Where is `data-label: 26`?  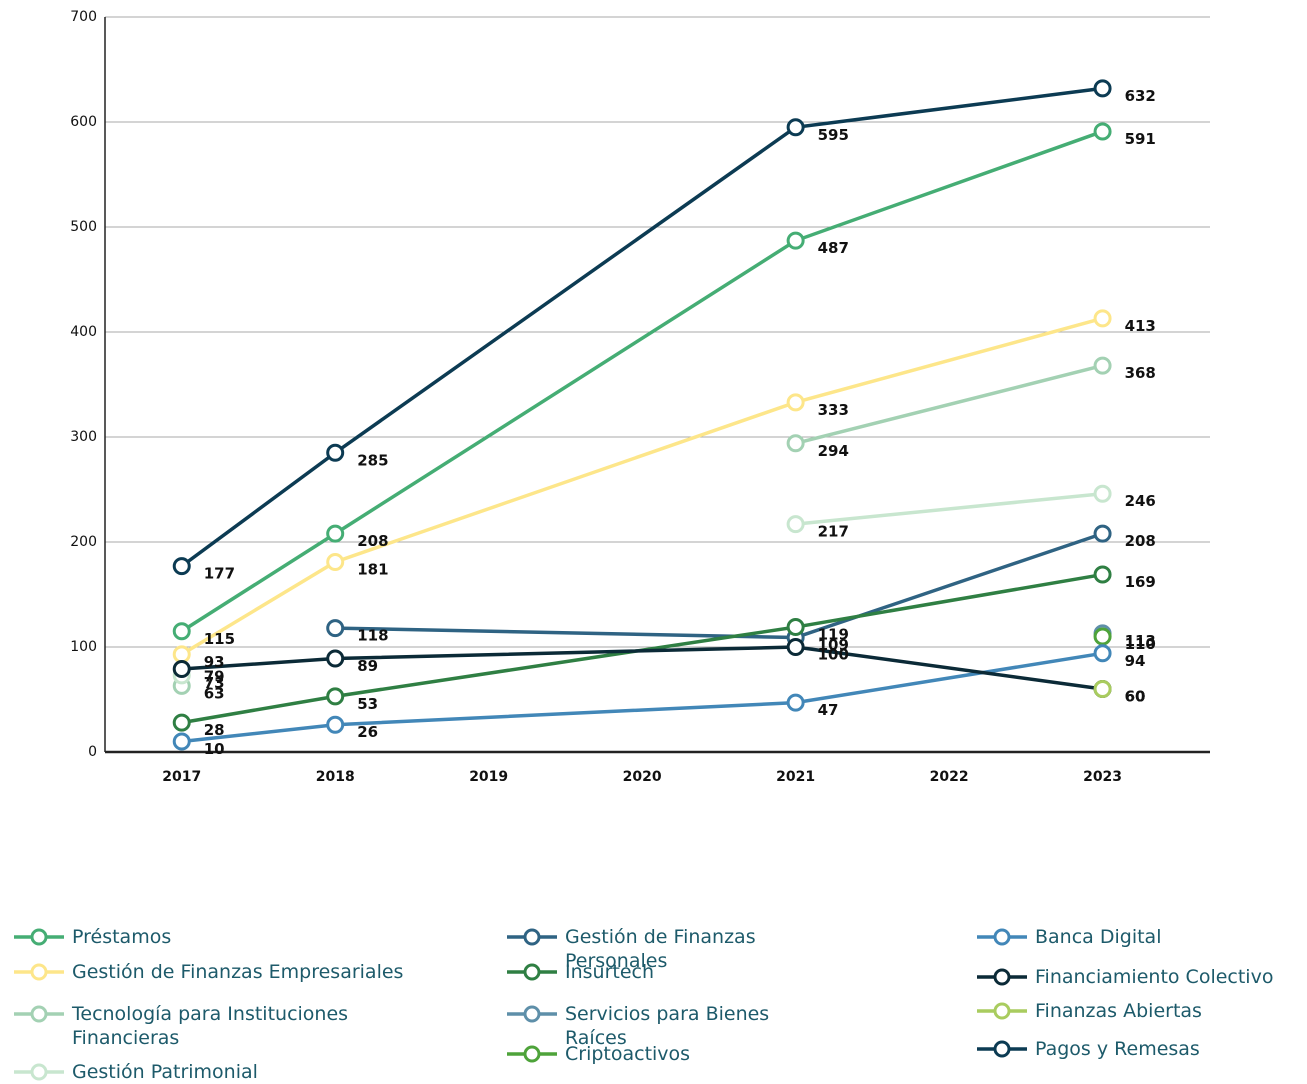 data-label: 26 is located at coordinates (367, 732).